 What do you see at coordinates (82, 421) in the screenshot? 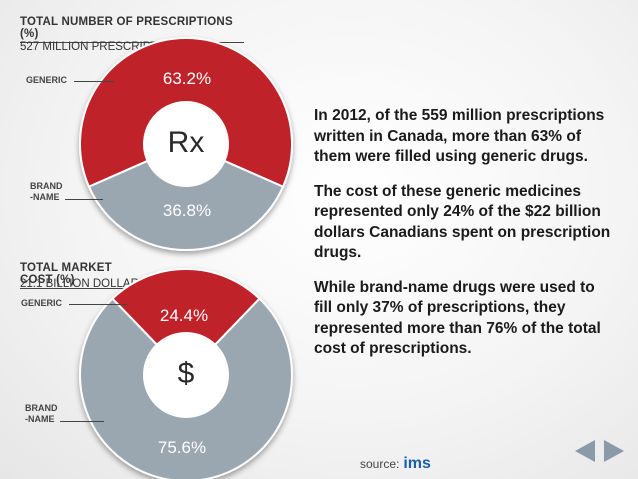
I see `chart2-brand-leader-line` at bounding box center [82, 421].